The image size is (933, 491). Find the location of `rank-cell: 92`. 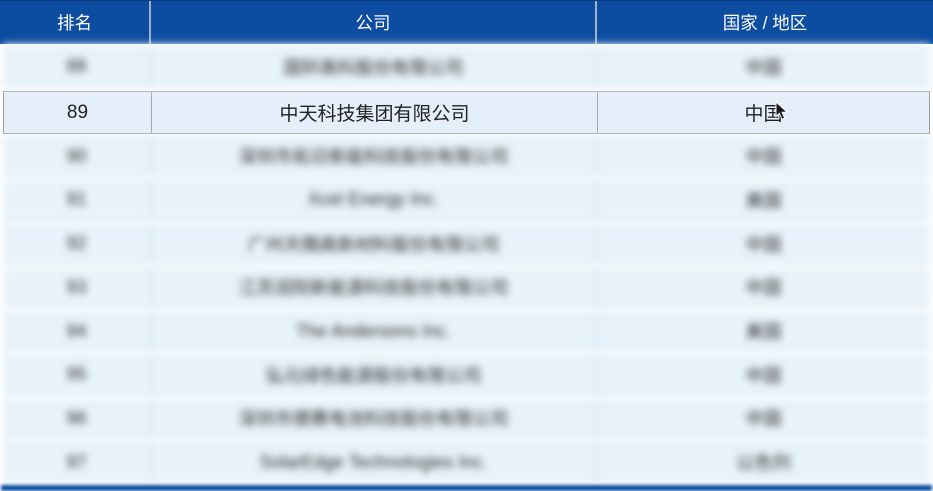

rank-cell: 92 is located at coordinates (77, 243).